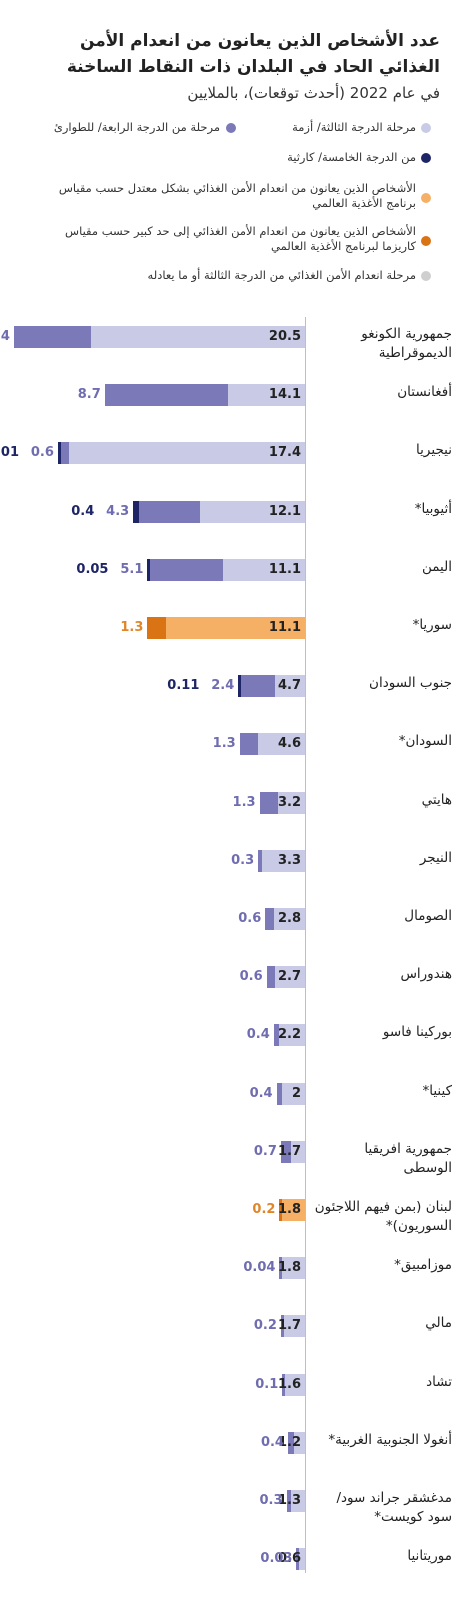  I want to click on category-label: جنوب السودان, so click(410, 683).